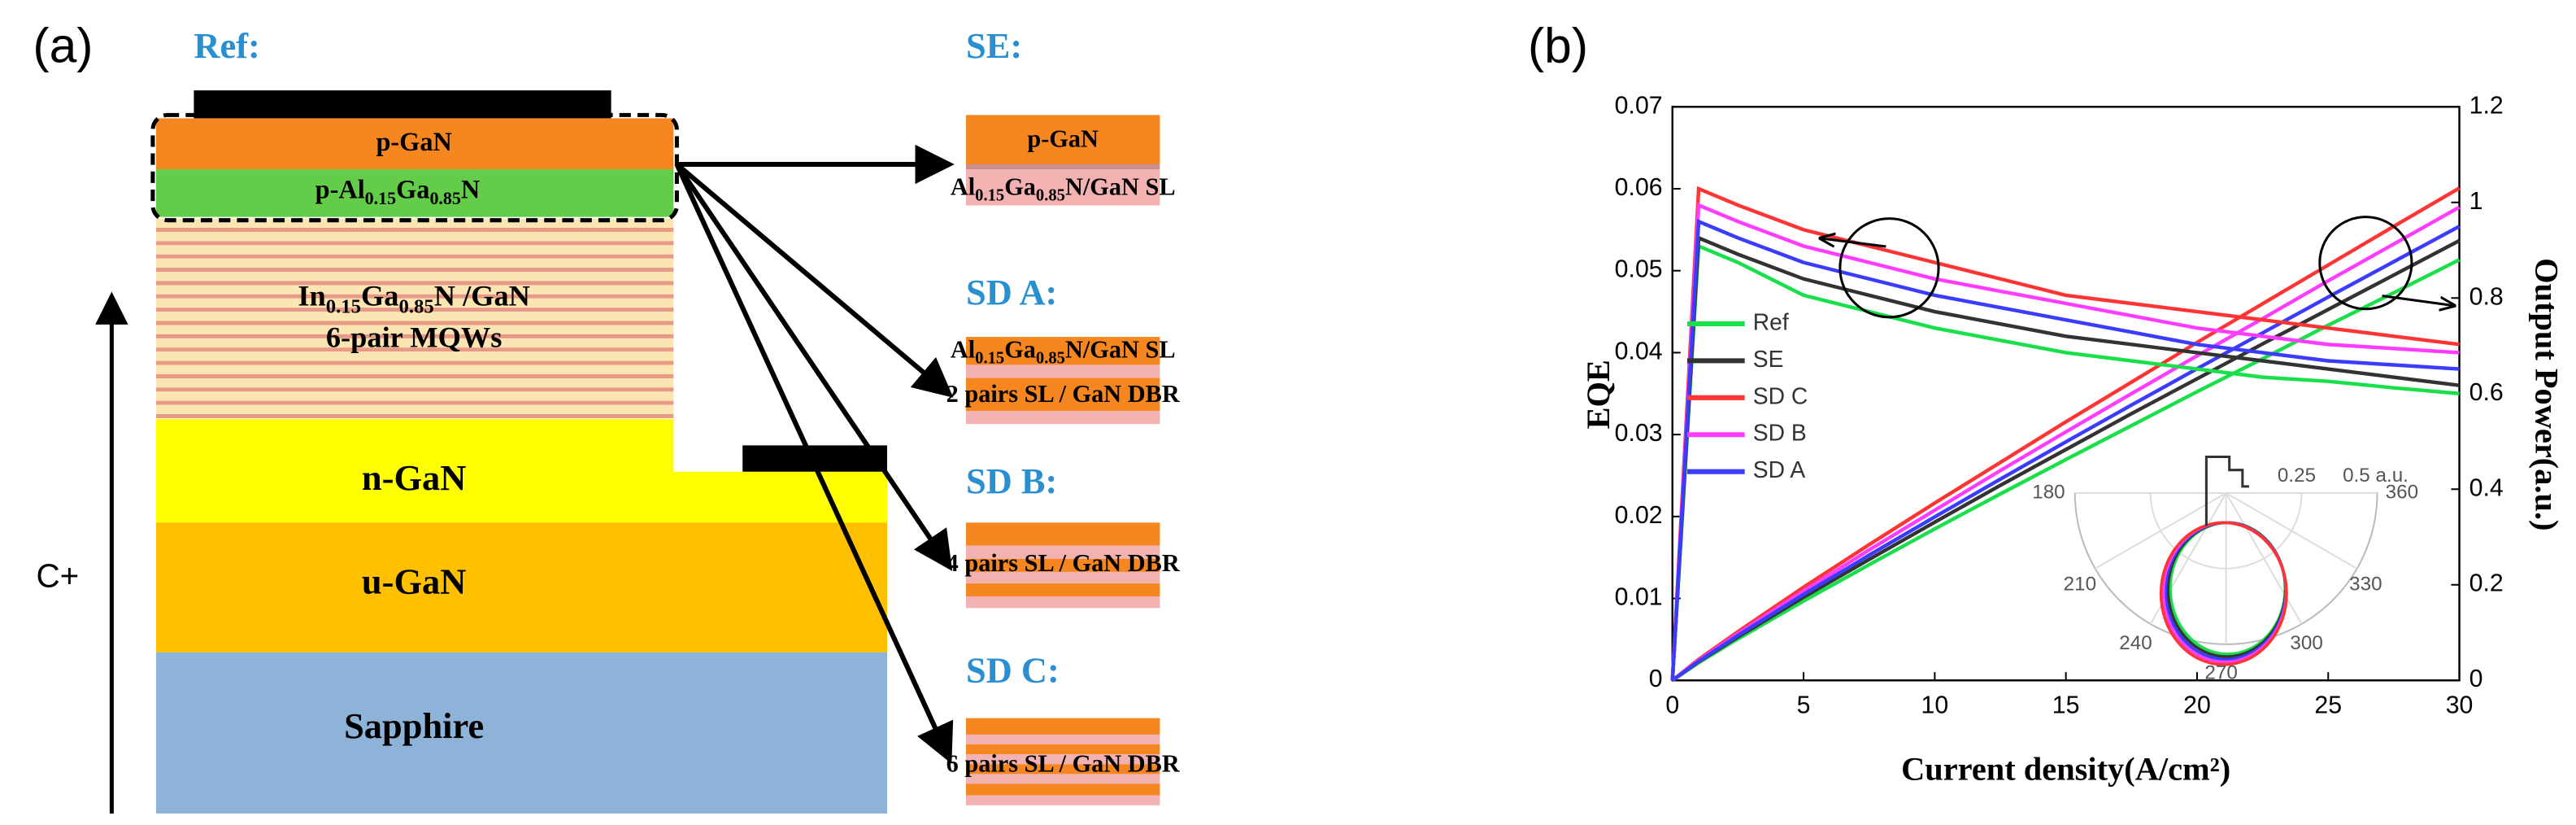  What do you see at coordinates (1804, 705) in the screenshot?
I see `x-tick-label: 5` at bounding box center [1804, 705].